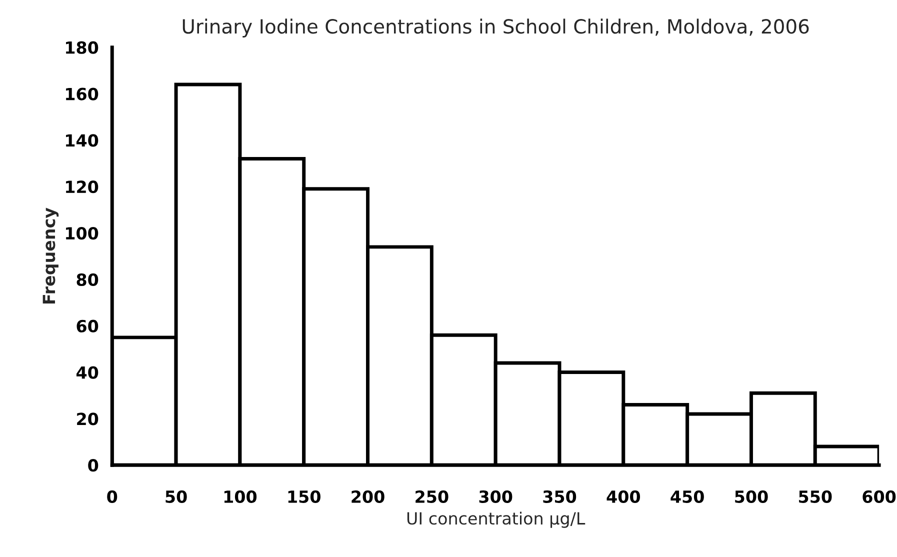  What do you see at coordinates (751, 496) in the screenshot?
I see `x-tick-label: 500` at bounding box center [751, 496].